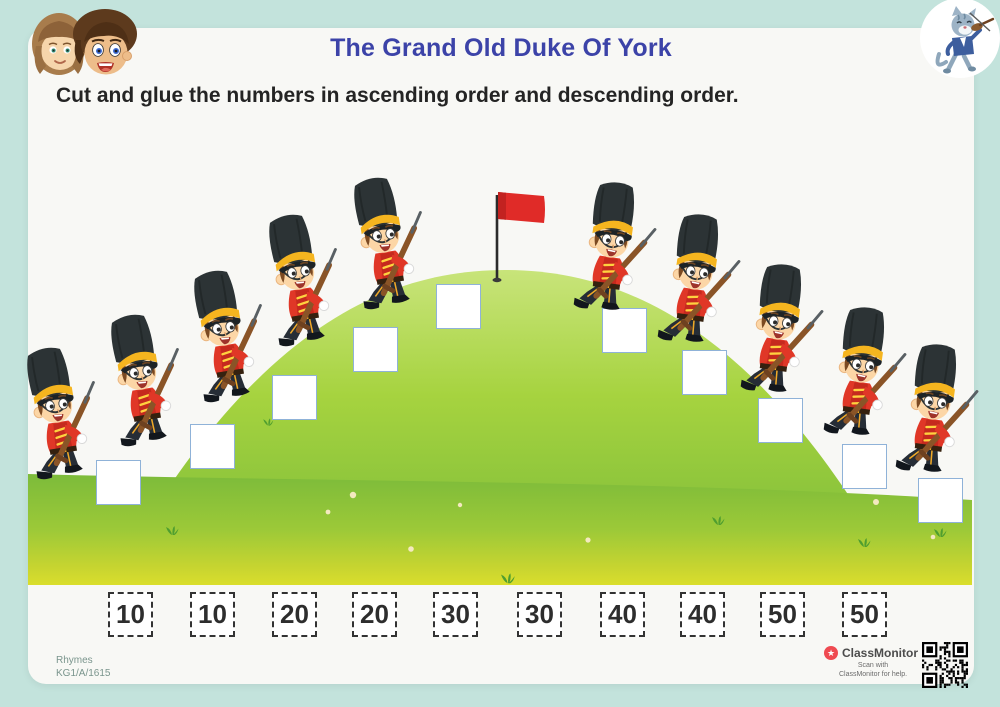 The height and width of the screenshot is (707, 1000). I want to click on scan-caption-line2: ClassMonitor for help., so click(873, 674).